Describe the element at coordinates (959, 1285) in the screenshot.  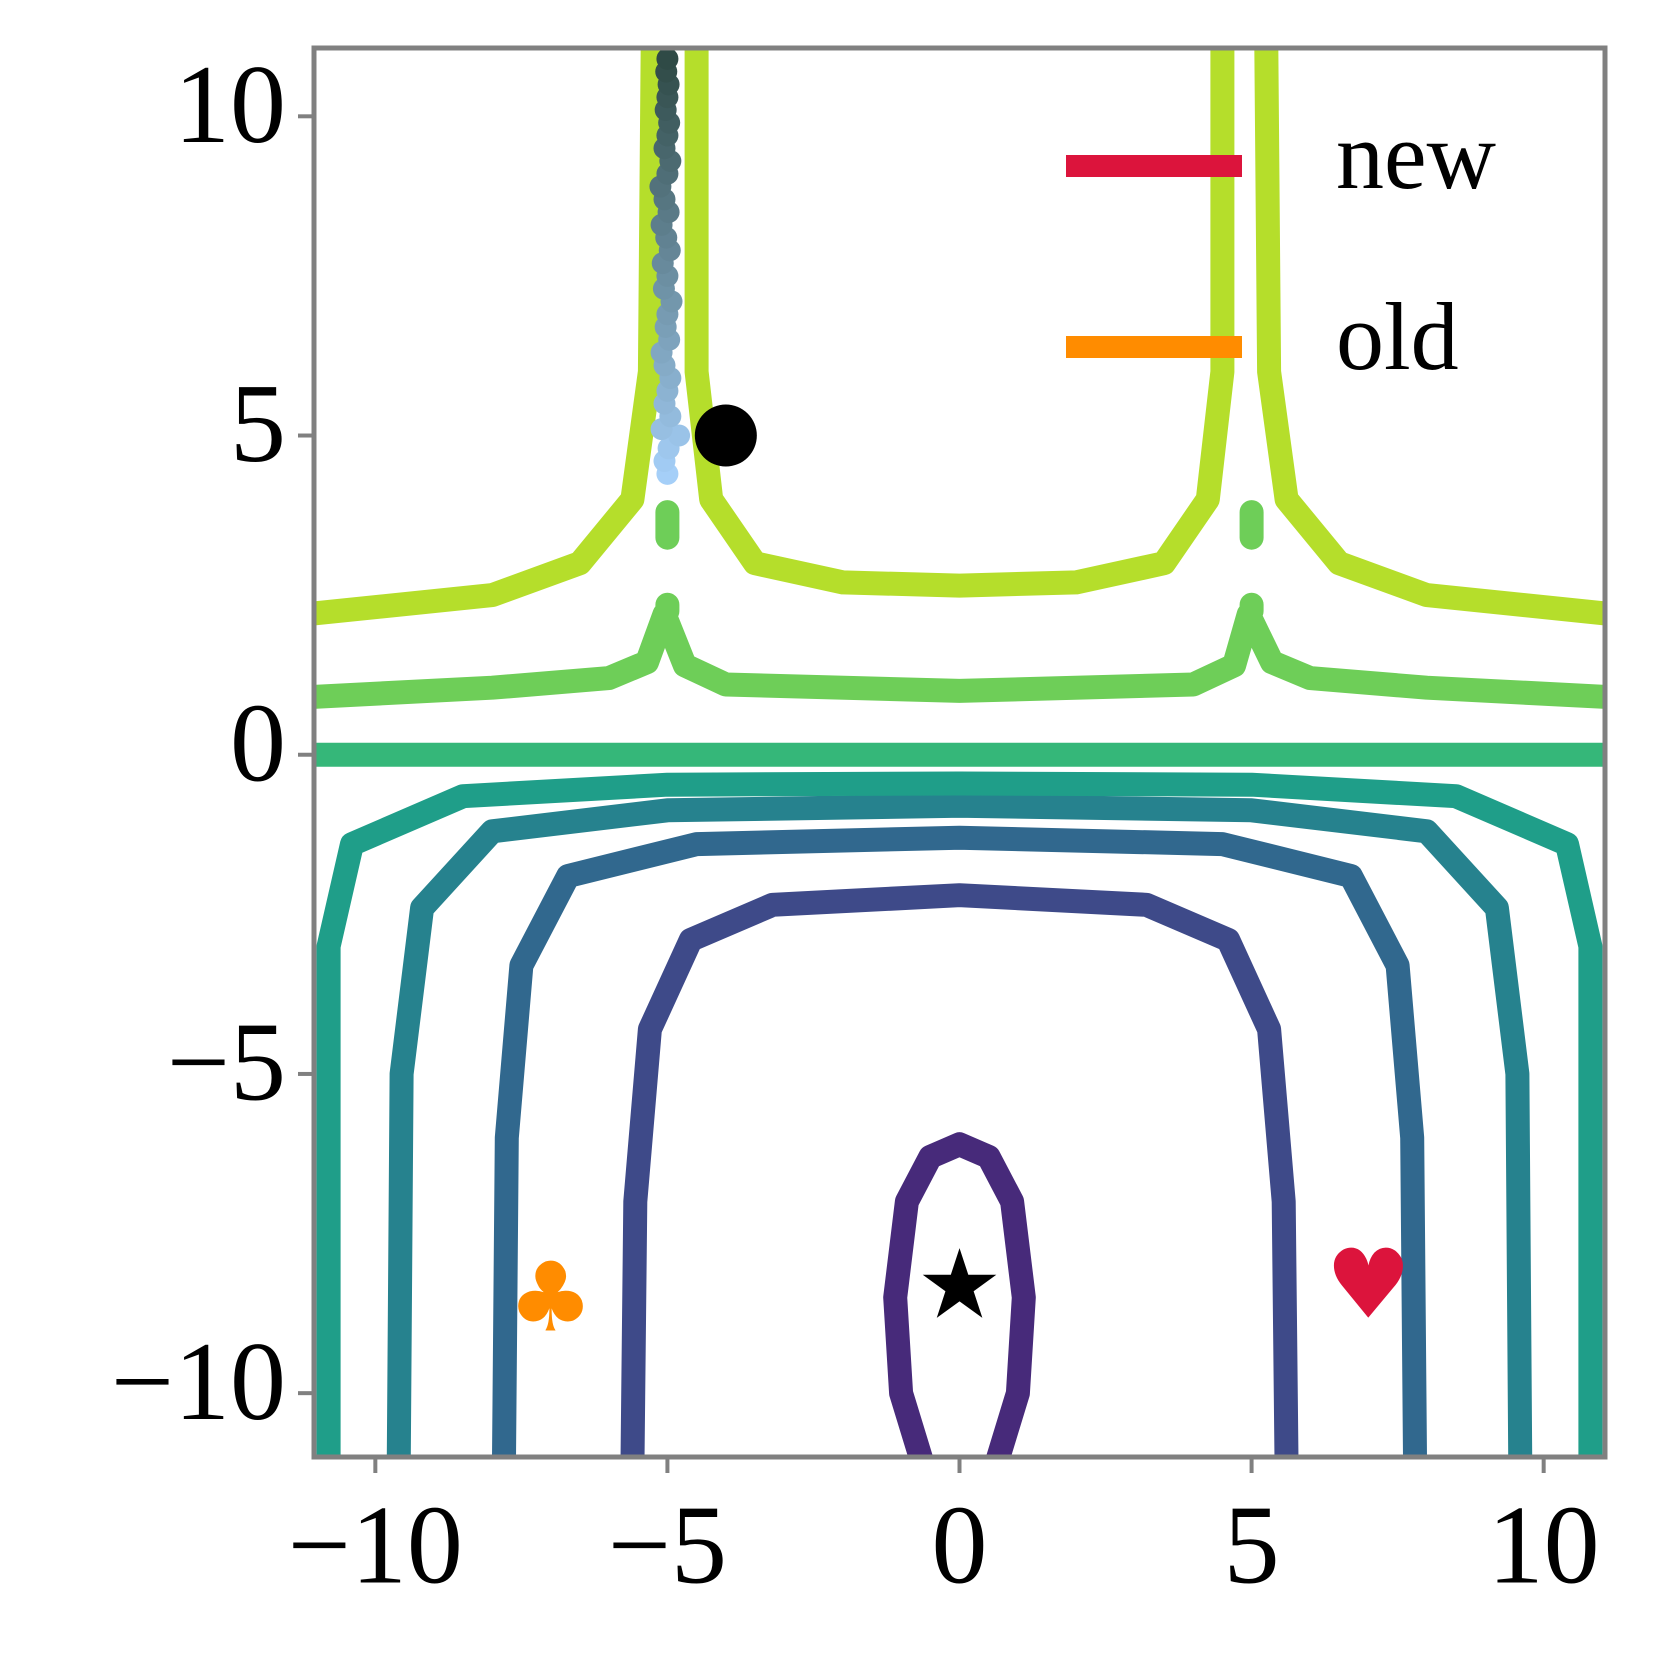
I see `marker-star: ★` at that location.